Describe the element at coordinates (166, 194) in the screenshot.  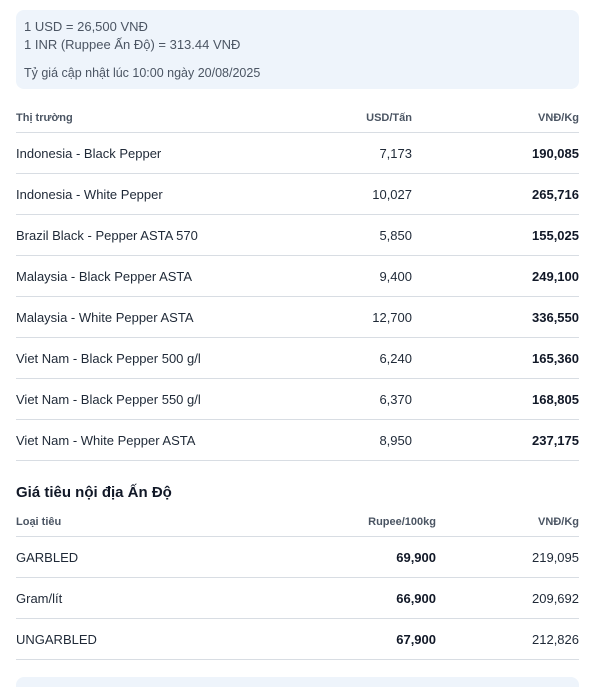
I see `row-label: Indonesia - White Pepper` at that location.